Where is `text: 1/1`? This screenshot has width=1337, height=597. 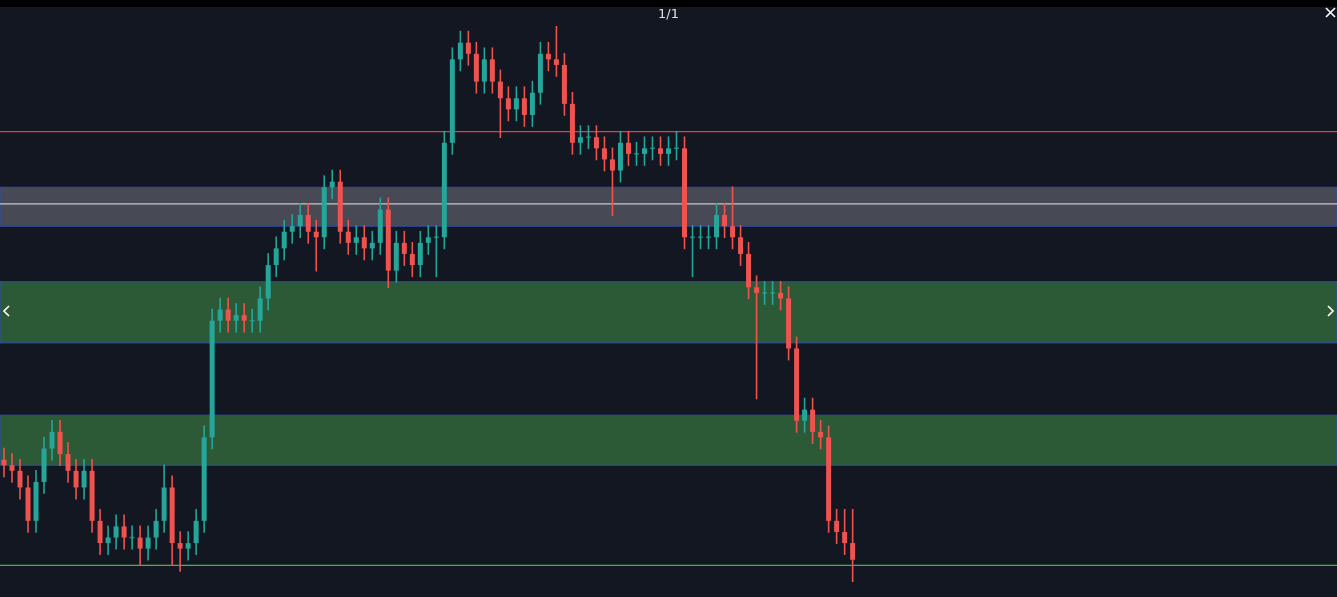
text: 1/1 is located at coordinates (668, 13).